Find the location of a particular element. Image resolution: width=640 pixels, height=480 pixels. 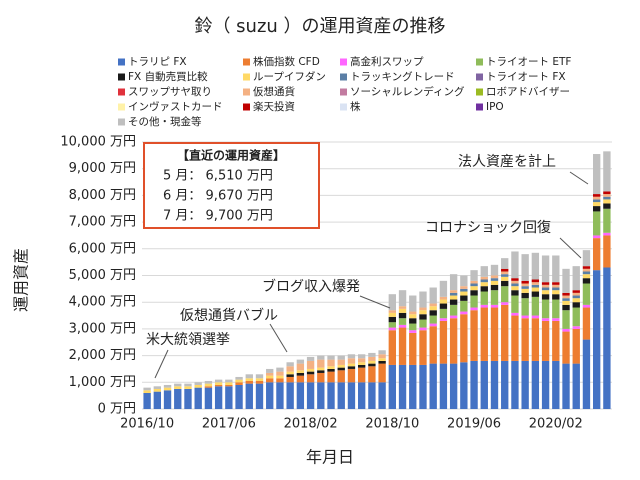

y-tick-label: 4,000 万円 is located at coordinates (102, 302).